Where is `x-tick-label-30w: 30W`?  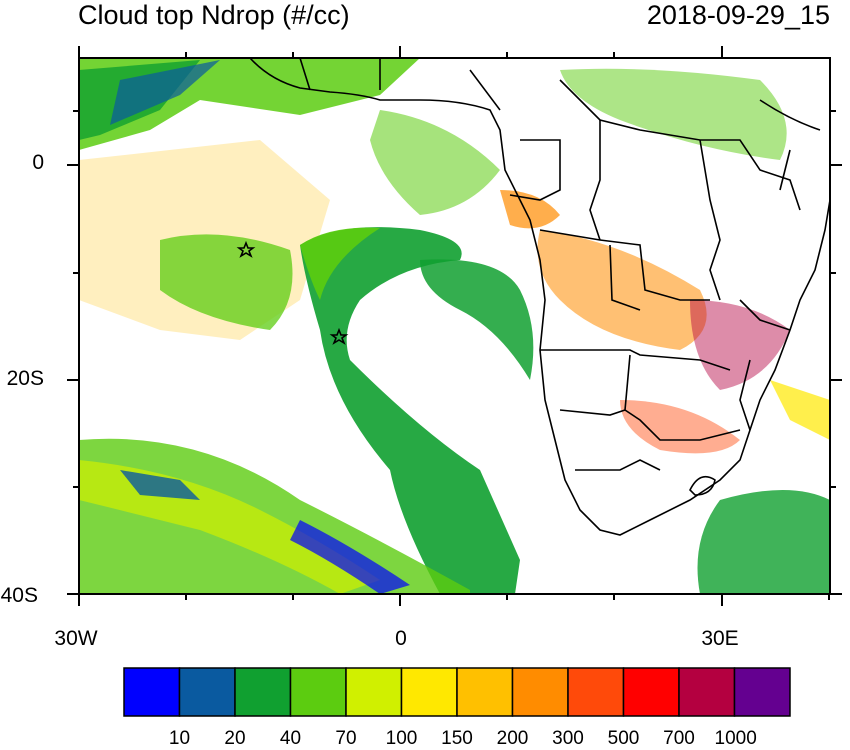
x-tick-label-30w: 30W is located at coordinates (76, 638).